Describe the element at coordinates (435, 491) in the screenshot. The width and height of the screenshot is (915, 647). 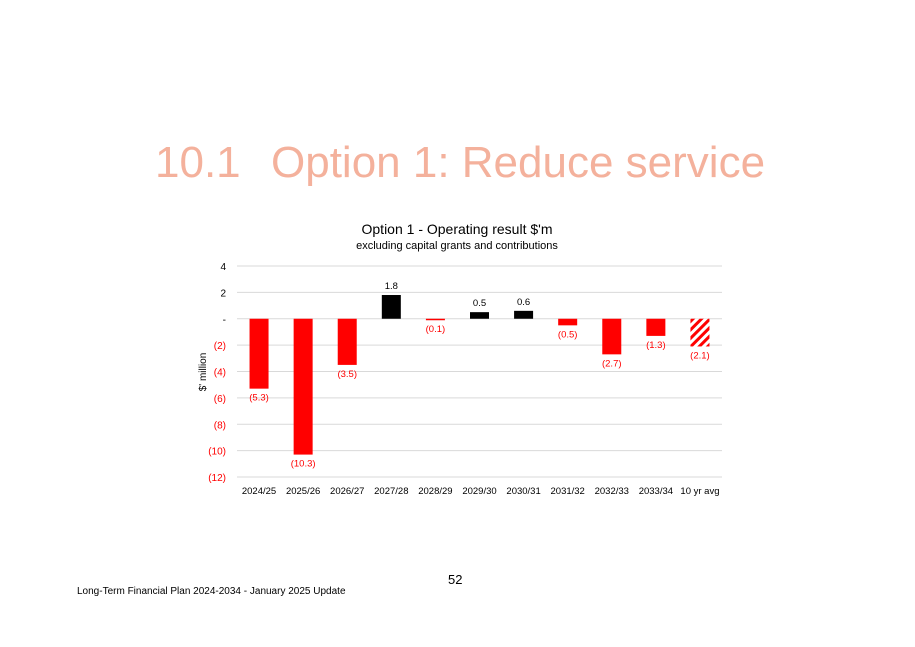
I see `x-tick-label: 2028/29` at that location.